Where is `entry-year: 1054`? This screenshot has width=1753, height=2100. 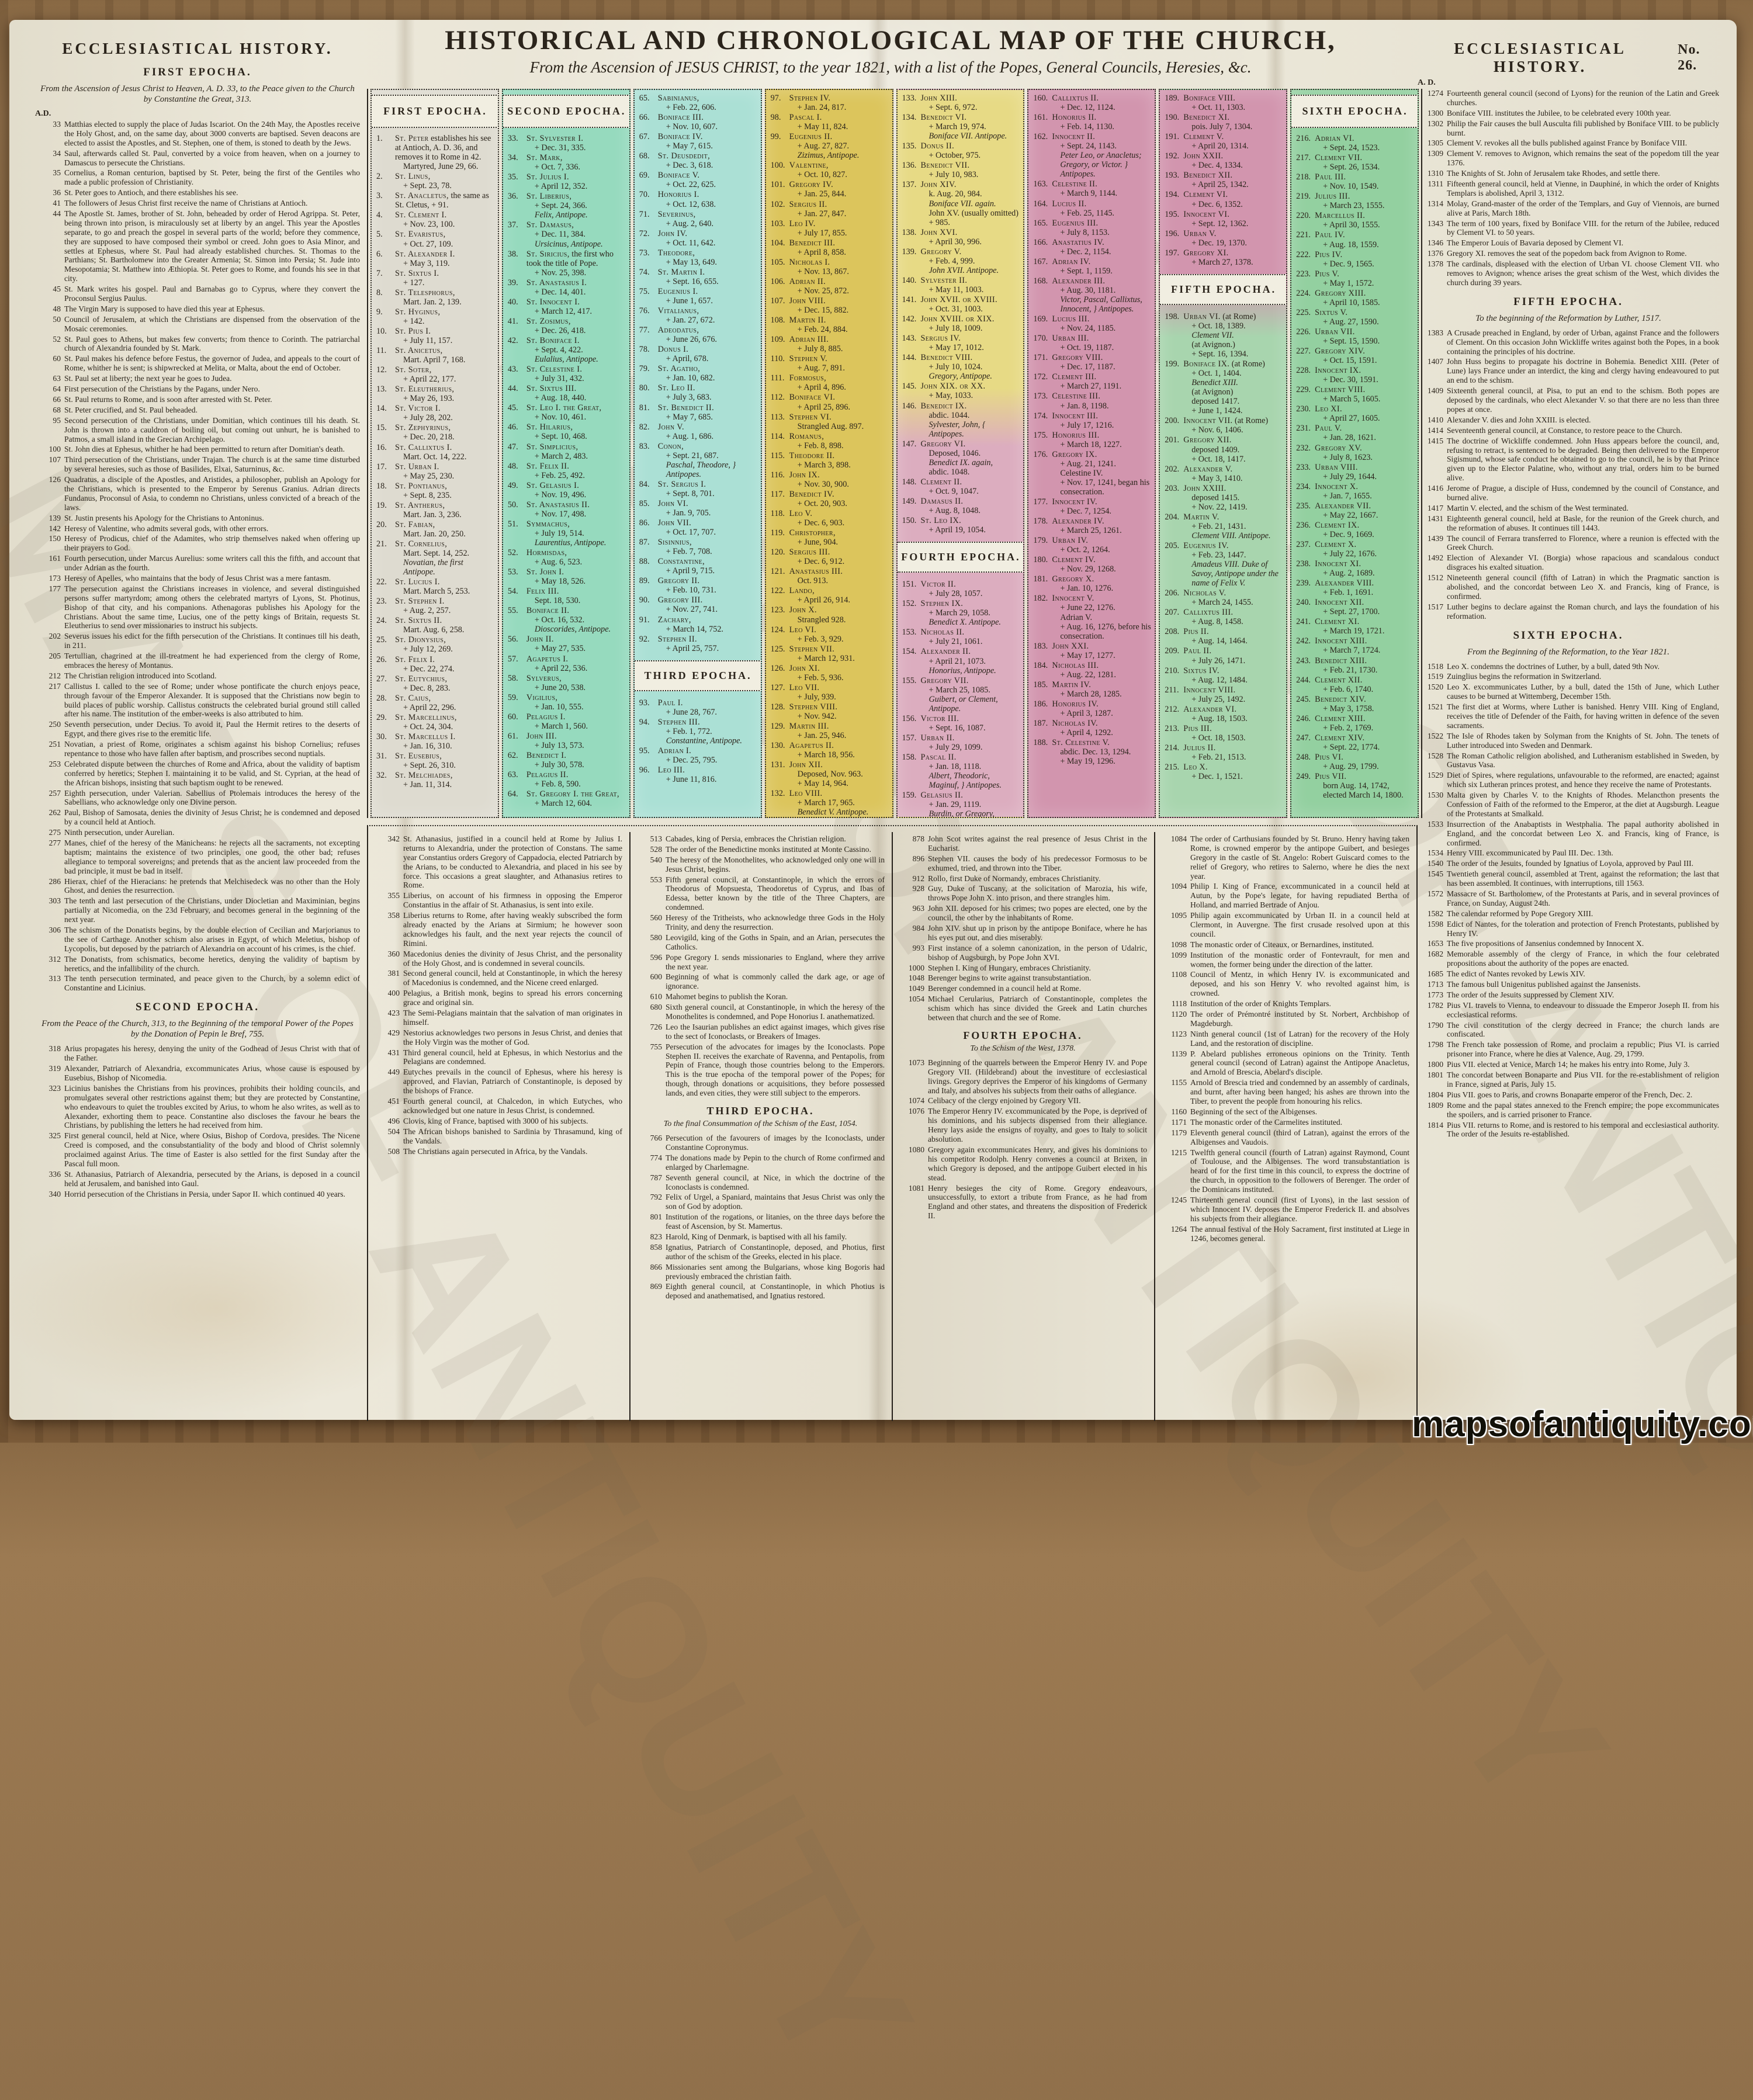 entry-year: 1054 is located at coordinates (916, 999).